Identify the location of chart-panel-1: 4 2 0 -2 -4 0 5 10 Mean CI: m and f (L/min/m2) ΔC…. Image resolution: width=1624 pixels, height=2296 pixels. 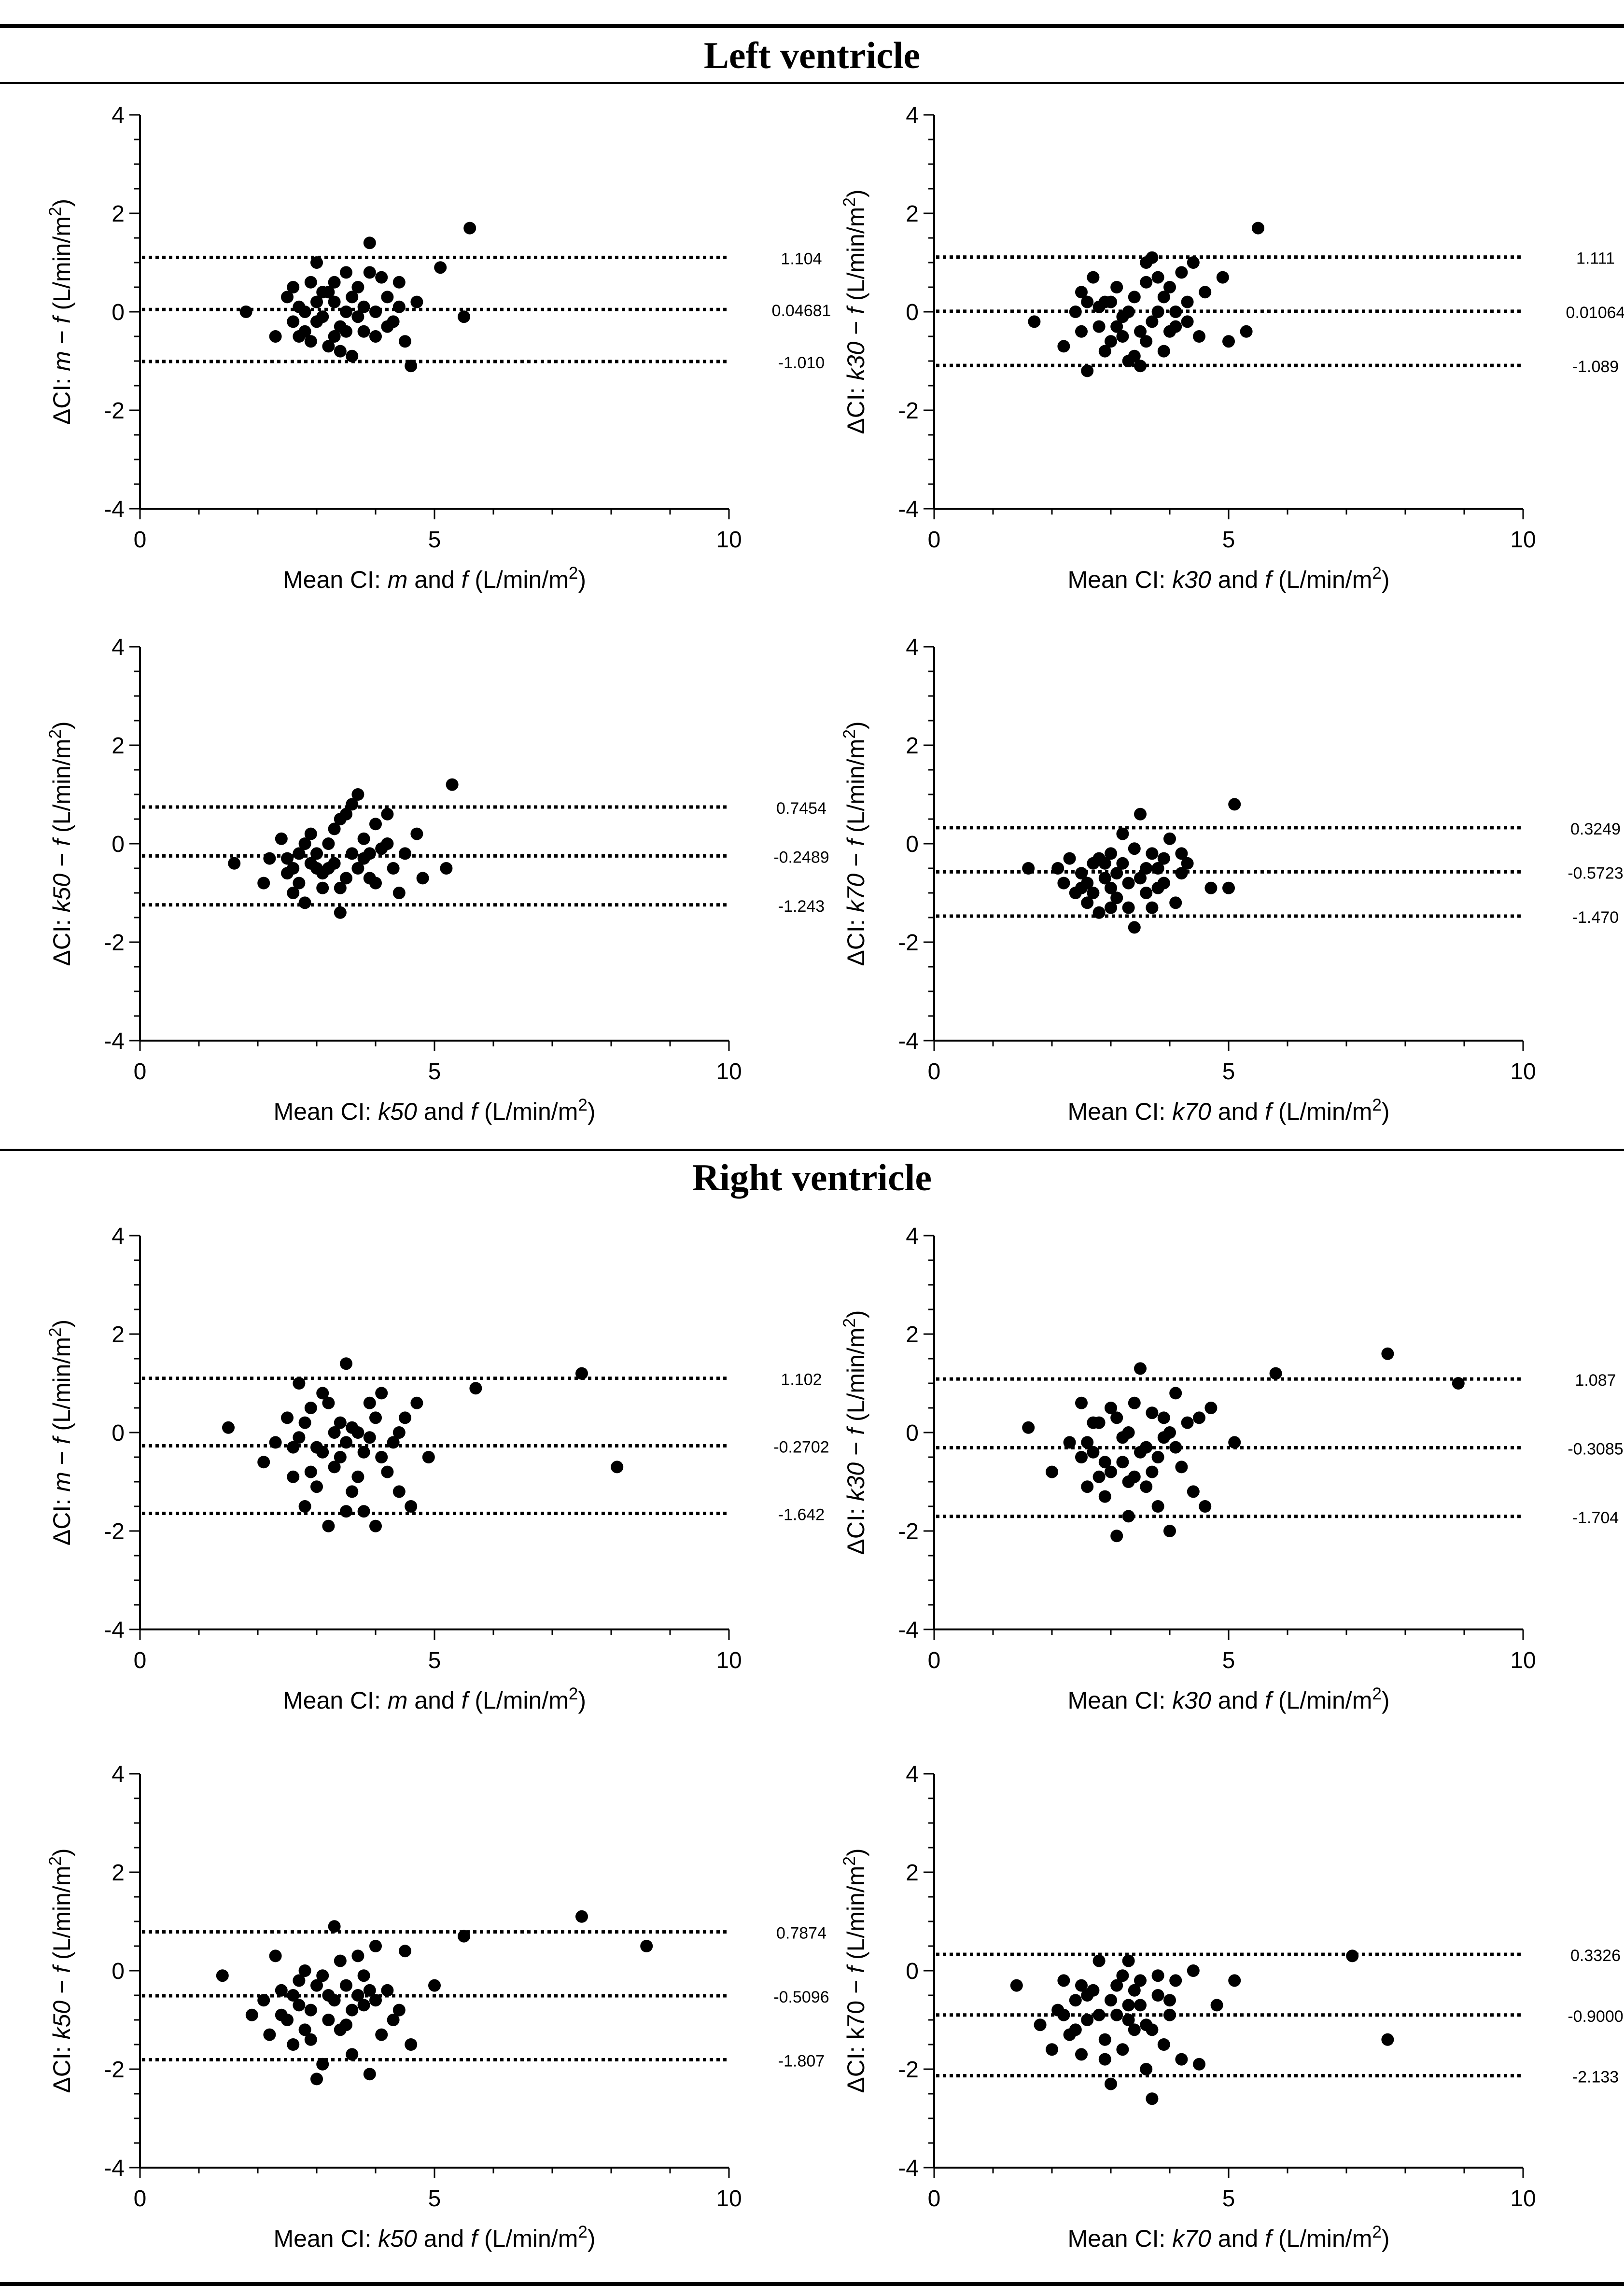
(439, 348).